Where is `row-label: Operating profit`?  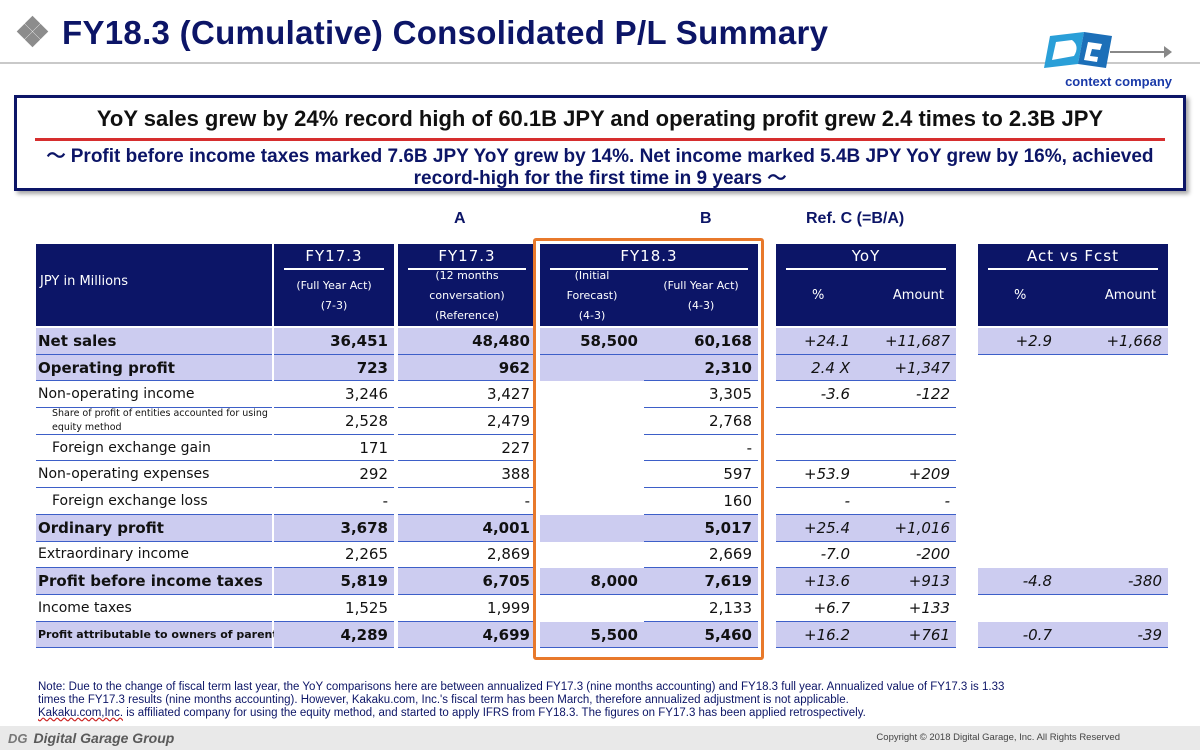
row-label: Operating profit is located at coordinates (154, 368).